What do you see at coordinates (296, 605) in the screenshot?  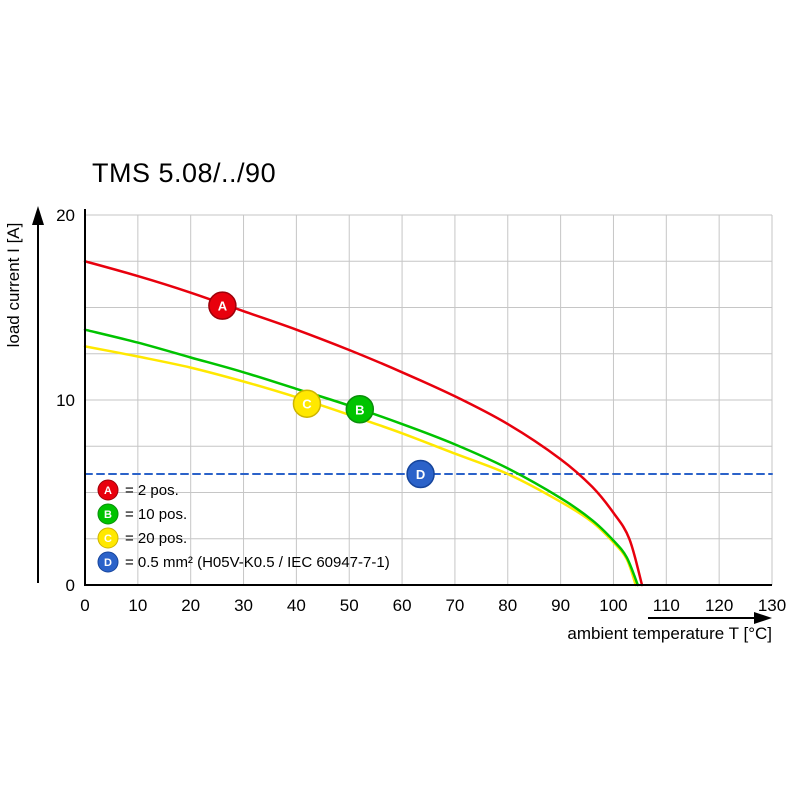 I see `x-tick-label: 40` at bounding box center [296, 605].